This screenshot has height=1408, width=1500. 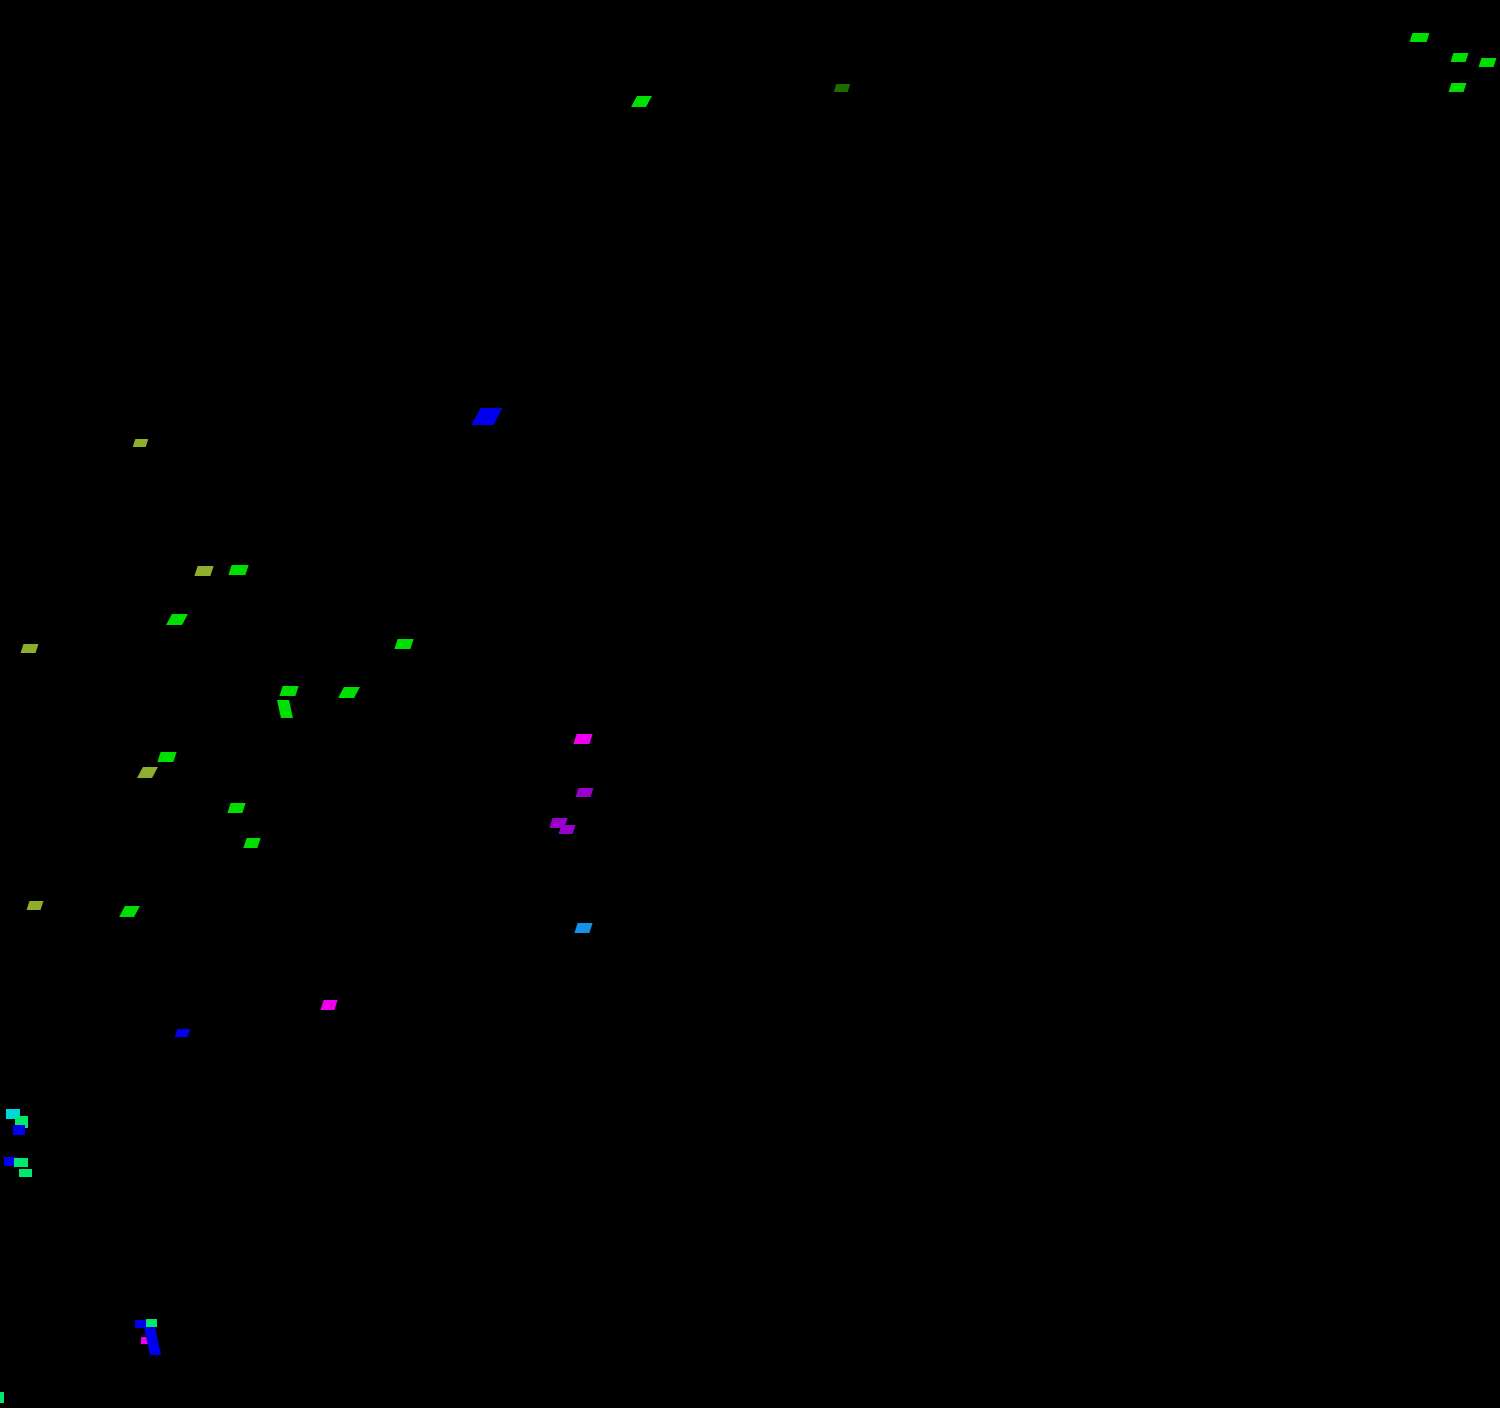 What do you see at coordinates (2, 1397) in the screenshot?
I see `blob-spring-edge-bottom` at bounding box center [2, 1397].